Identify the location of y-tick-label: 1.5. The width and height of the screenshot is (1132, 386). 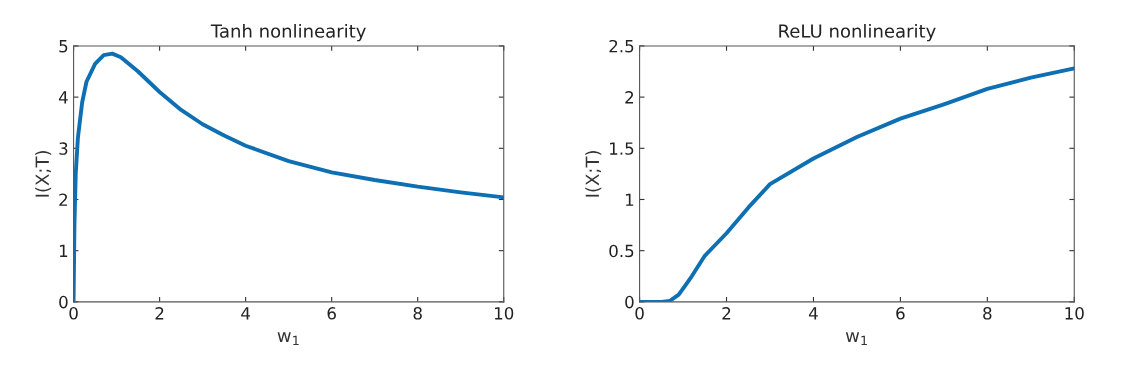
(622, 148).